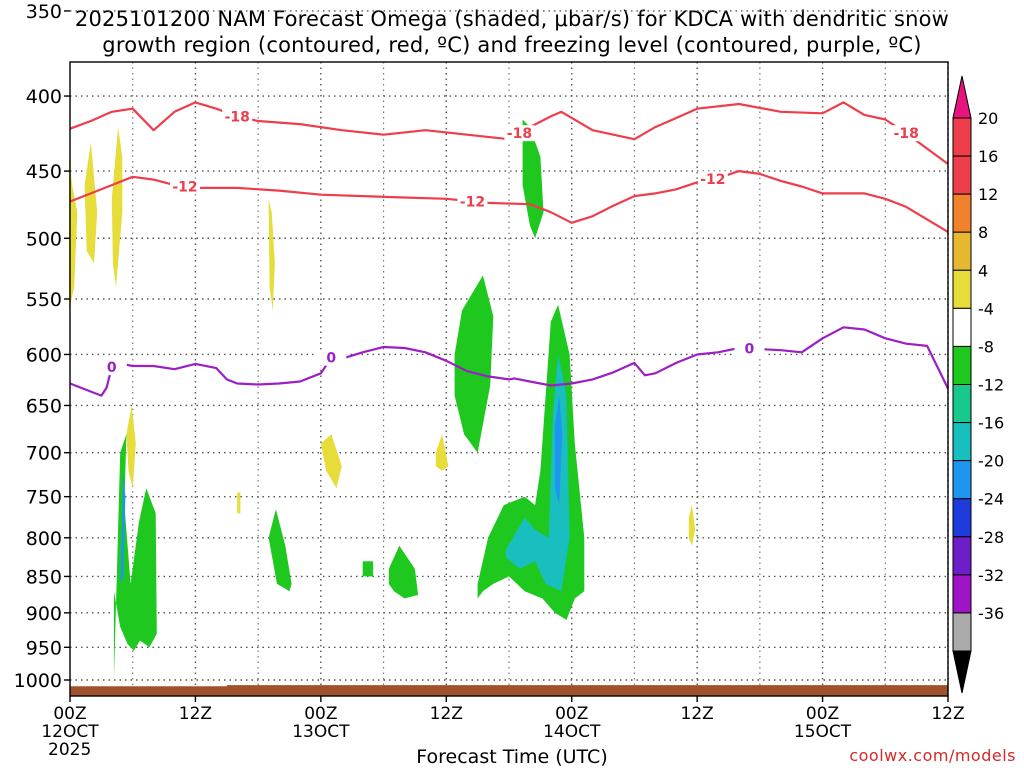 This screenshot has height=768, width=1024. I want to click on colorbar-label: -4, so click(986, 308).